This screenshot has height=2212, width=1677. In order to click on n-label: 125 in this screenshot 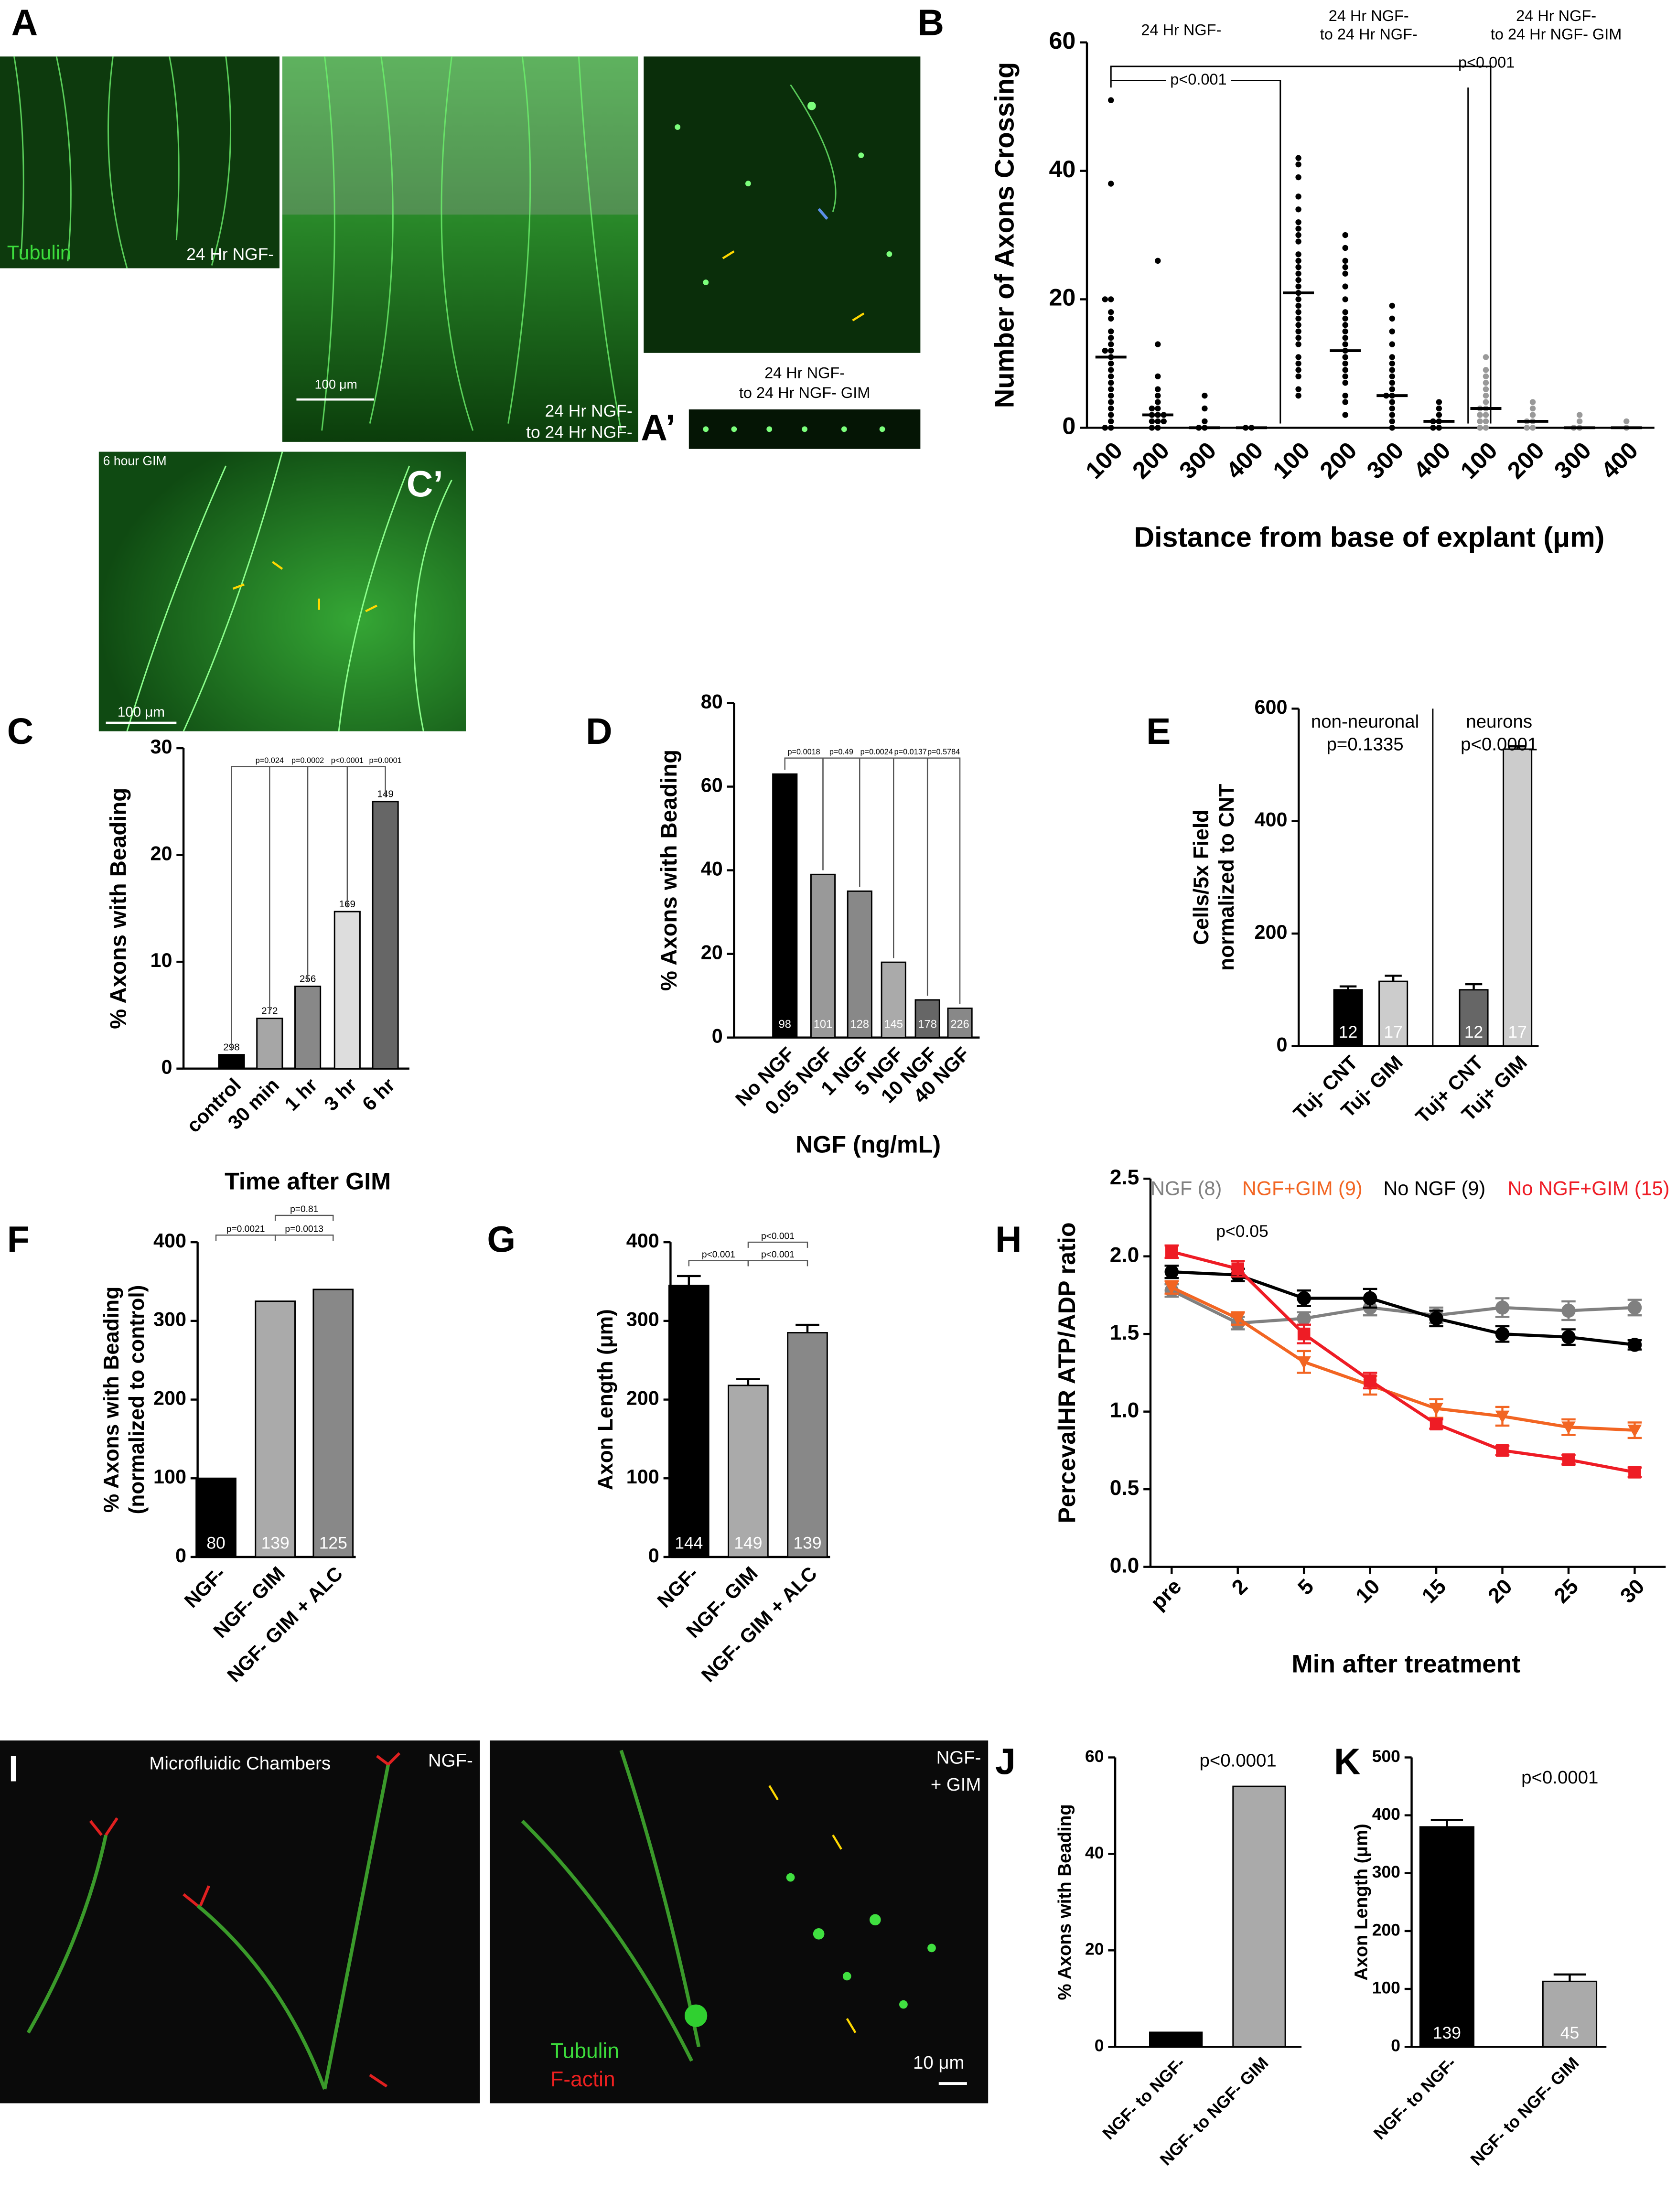, I will do `click(333, 1543)`.